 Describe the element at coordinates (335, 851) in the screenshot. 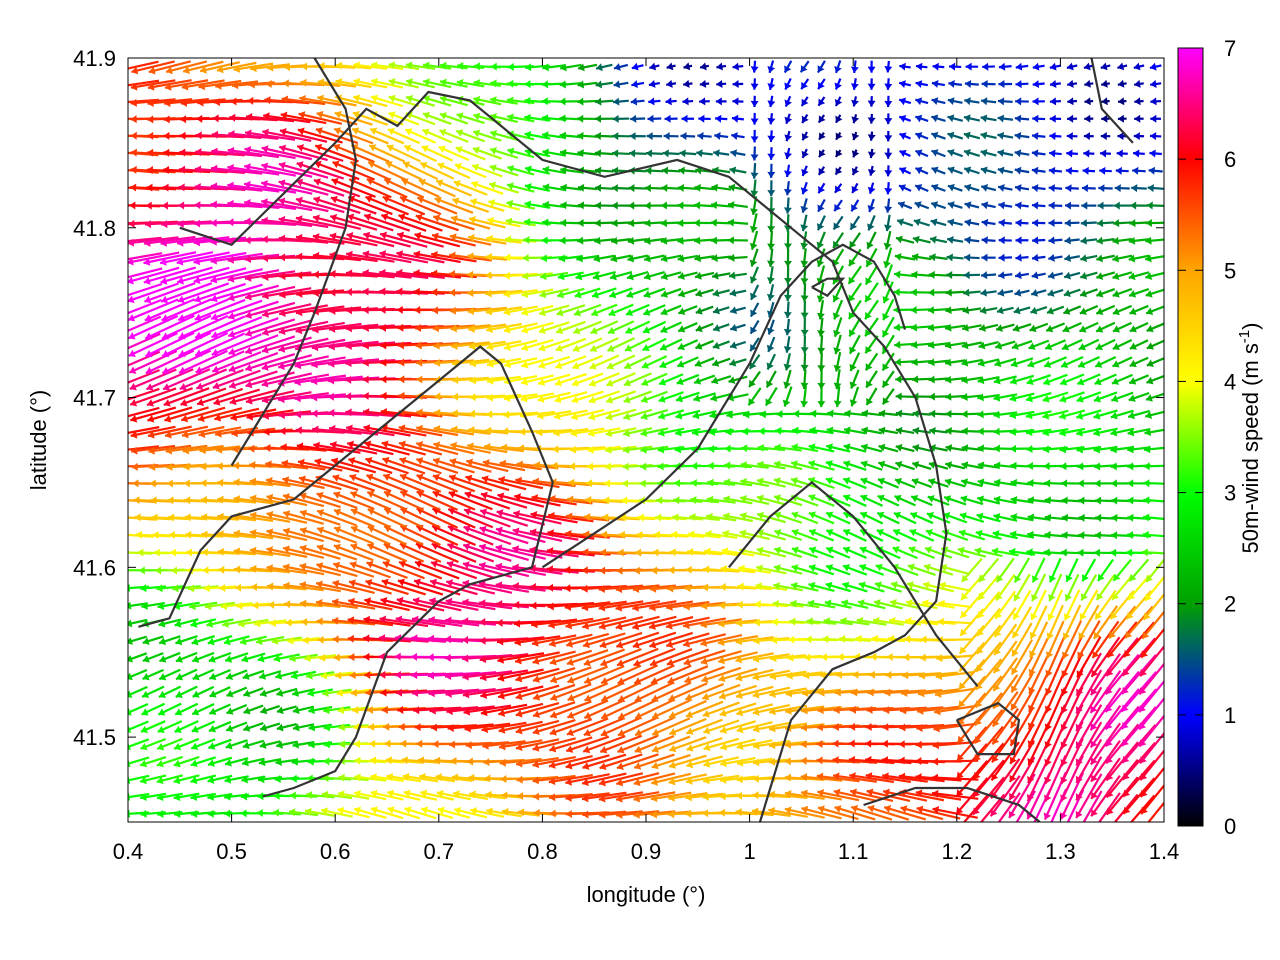

I see `x-tick-label: 0.6` at that location.